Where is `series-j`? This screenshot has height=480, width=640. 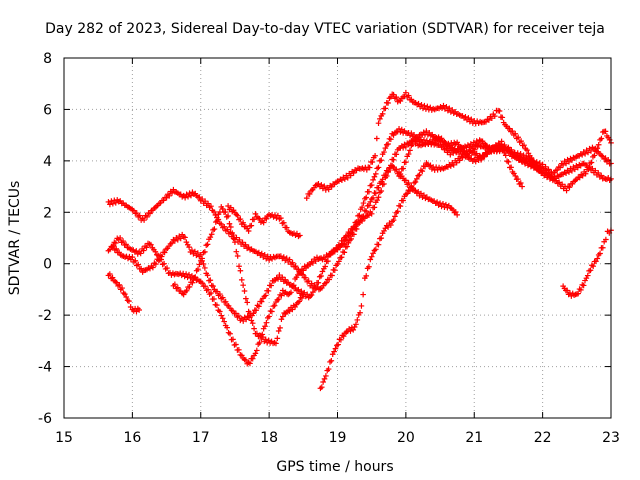
series-j is located at coordinates (587, 263).